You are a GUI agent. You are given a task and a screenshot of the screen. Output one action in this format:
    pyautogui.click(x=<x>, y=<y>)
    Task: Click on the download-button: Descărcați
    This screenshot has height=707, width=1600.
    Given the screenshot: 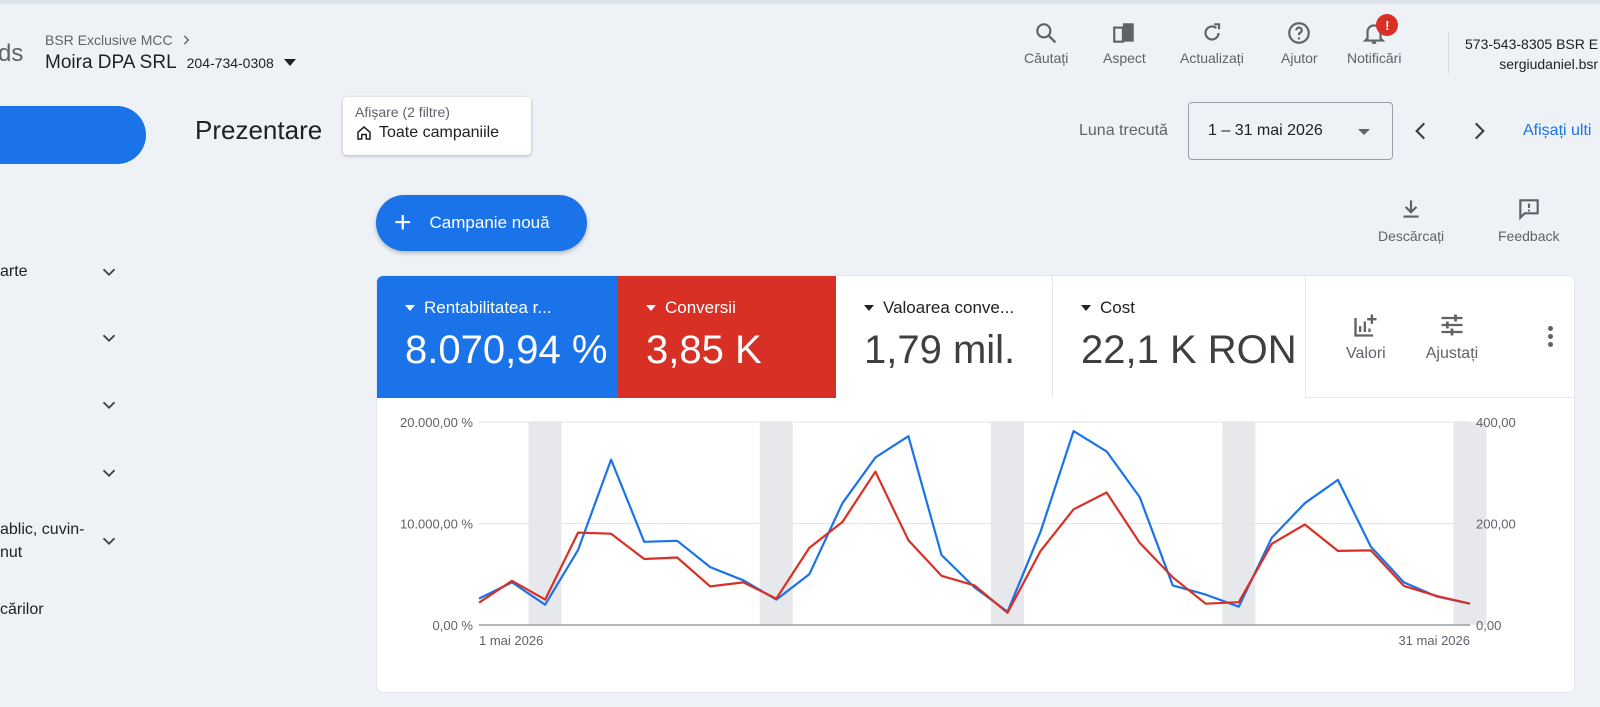 What is the action you would take?
    pyautogui.click(x=1411, y=220)
    